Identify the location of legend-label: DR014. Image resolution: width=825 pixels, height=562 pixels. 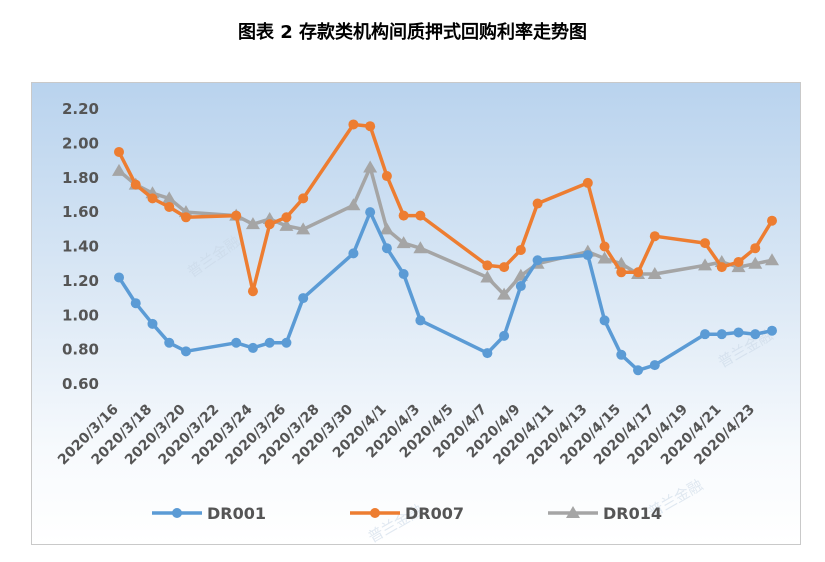
(632, 513).